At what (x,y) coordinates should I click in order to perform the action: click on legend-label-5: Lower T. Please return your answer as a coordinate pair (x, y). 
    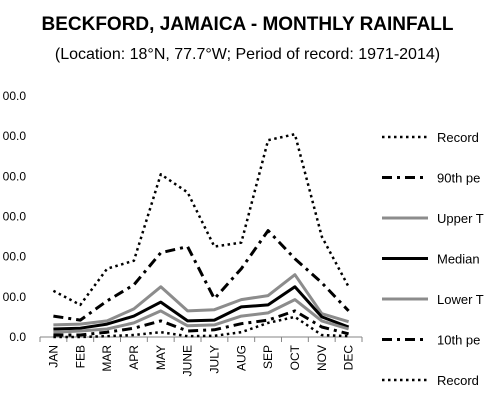
    Looking at the image, I should click on (460, 299).